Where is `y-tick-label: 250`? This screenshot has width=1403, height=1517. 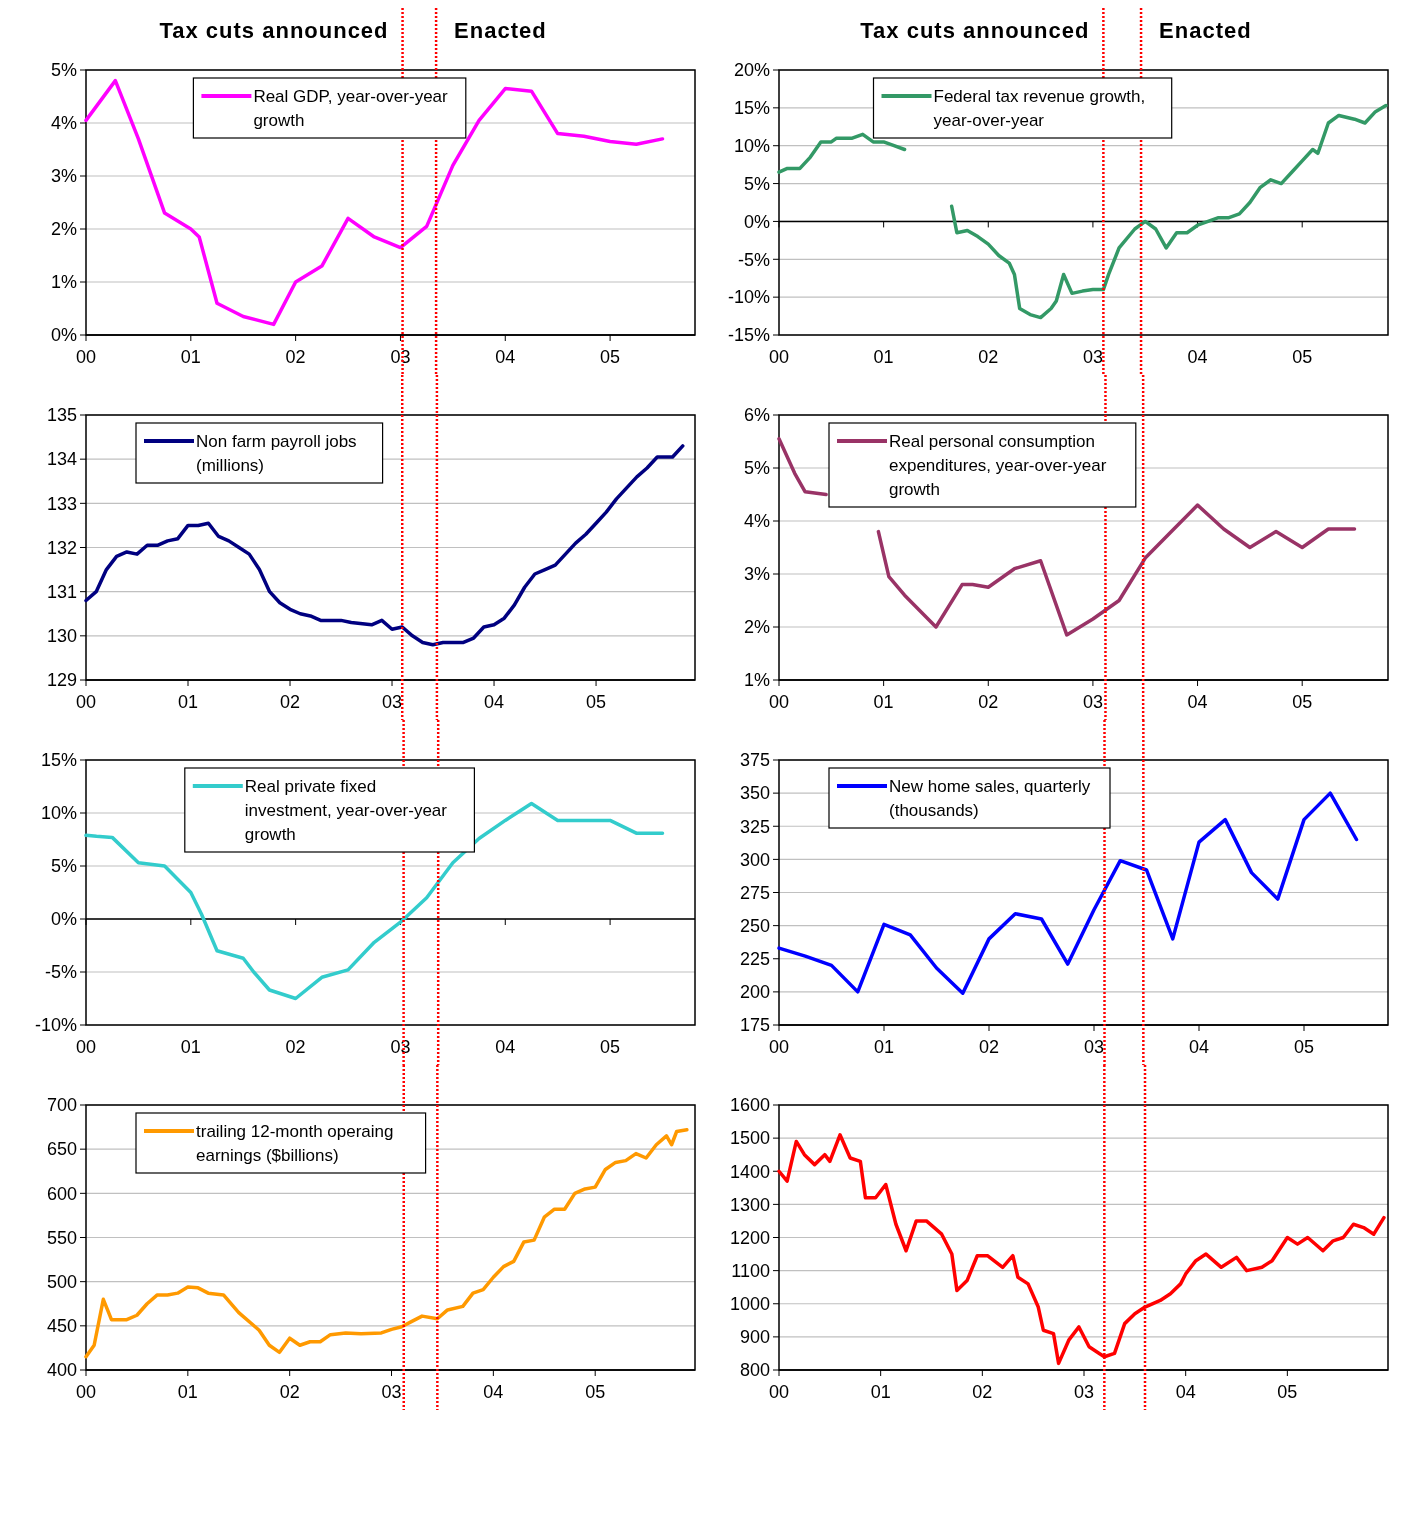 y-tick-label: 250 is located at coordinates (754, 925).